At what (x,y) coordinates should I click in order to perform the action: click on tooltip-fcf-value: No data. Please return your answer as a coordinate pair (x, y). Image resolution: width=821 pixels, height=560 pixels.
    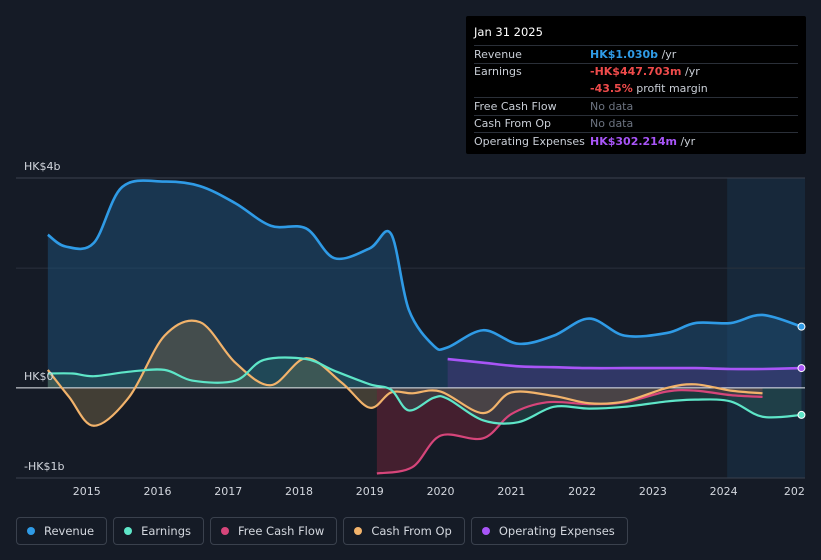
    Looking at the image, I should click on (612, 106).